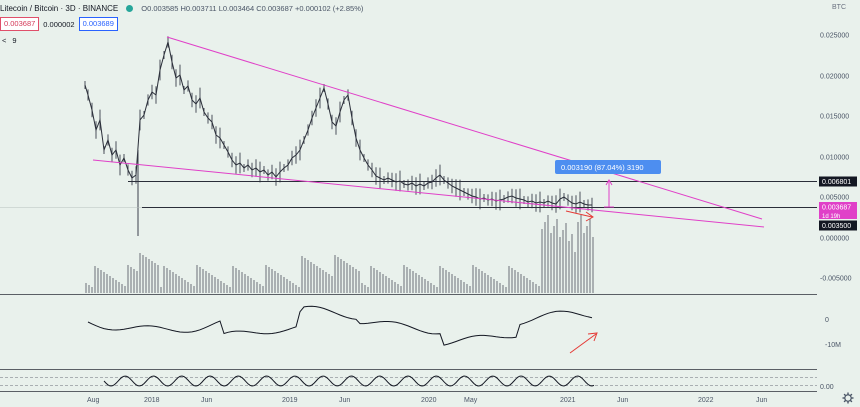 This screenshot has height=407, width=860. I want to click on lower-trendline, so click(428, 193).